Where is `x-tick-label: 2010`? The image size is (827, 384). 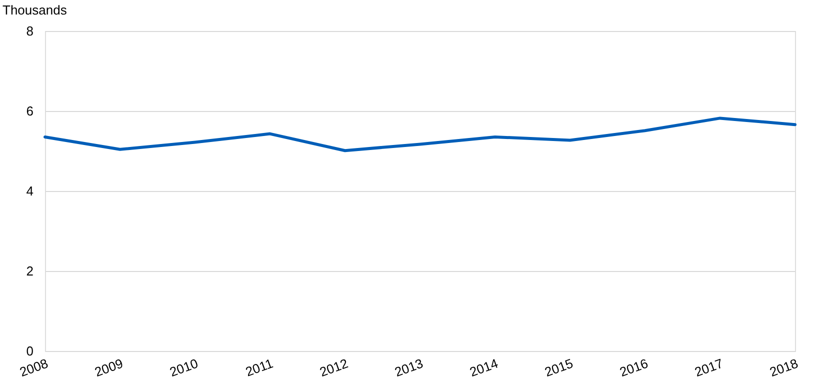
x-tick-label: 2010 is located at coordinates (184, 368).